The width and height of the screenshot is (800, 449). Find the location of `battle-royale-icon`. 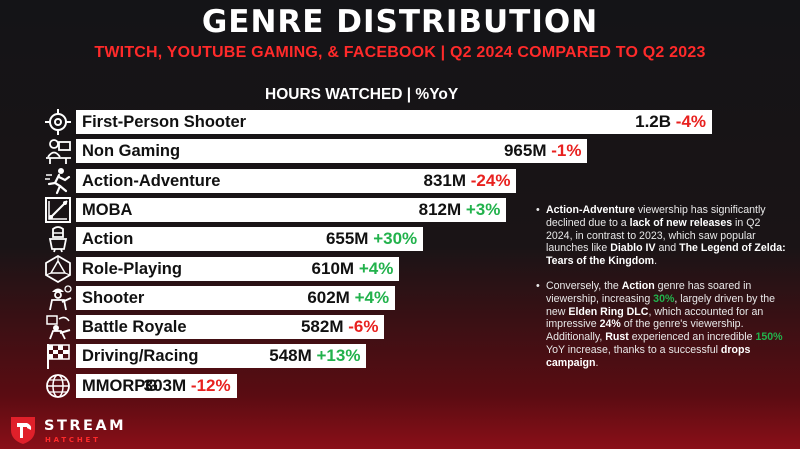

battle-royale-icon is located at coordinates (58, 327).